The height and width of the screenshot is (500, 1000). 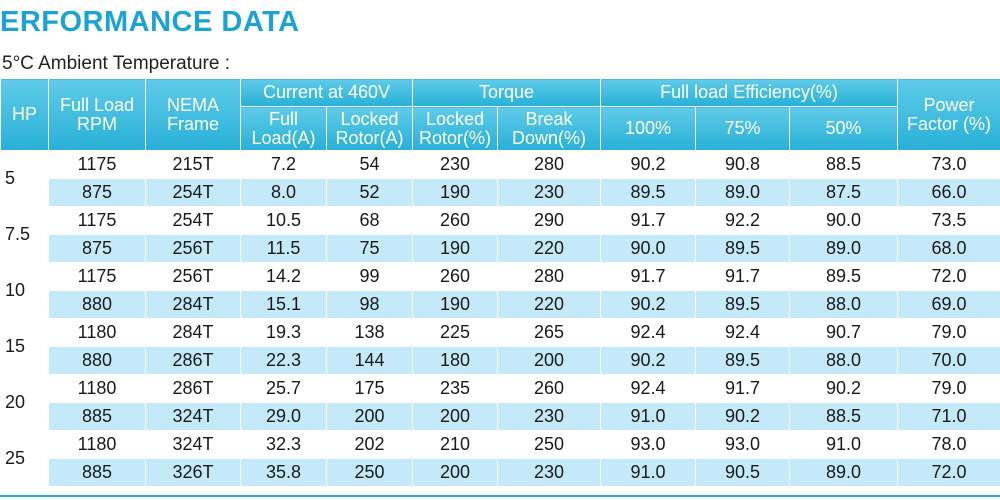 What do you see at coordinates (948, 416) in the screenshot?
I see `table-cell: 71.0` at bounding box center [948, 416].